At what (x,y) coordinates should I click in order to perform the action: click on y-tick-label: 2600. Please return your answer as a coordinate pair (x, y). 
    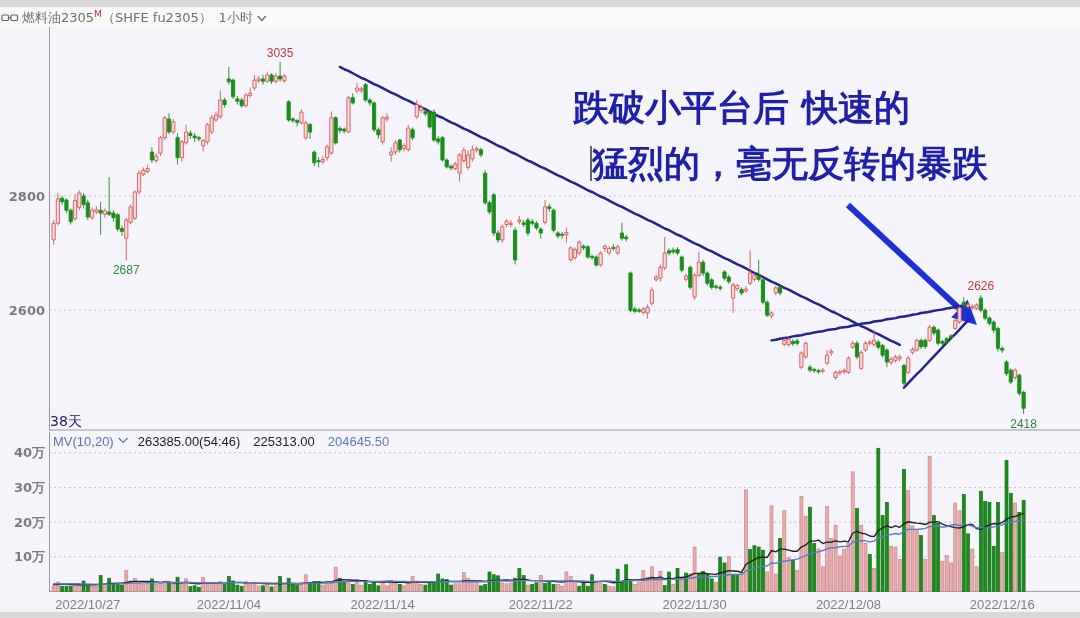
    Looking at the image, I should click on (26, 310).